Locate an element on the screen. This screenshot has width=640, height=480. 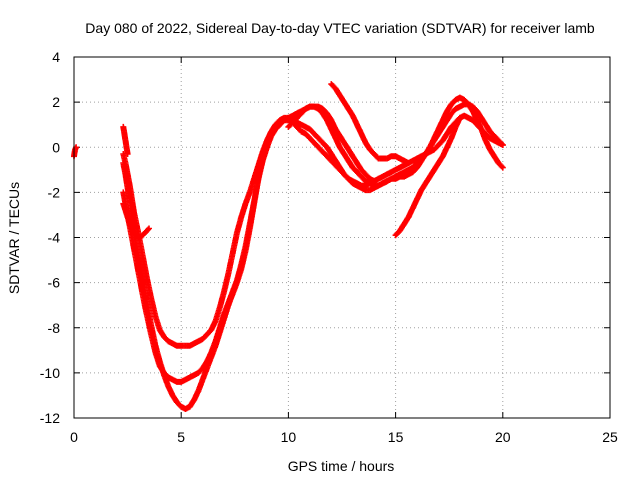
x-tick-label: 15 is located at coordinates (396, 437).